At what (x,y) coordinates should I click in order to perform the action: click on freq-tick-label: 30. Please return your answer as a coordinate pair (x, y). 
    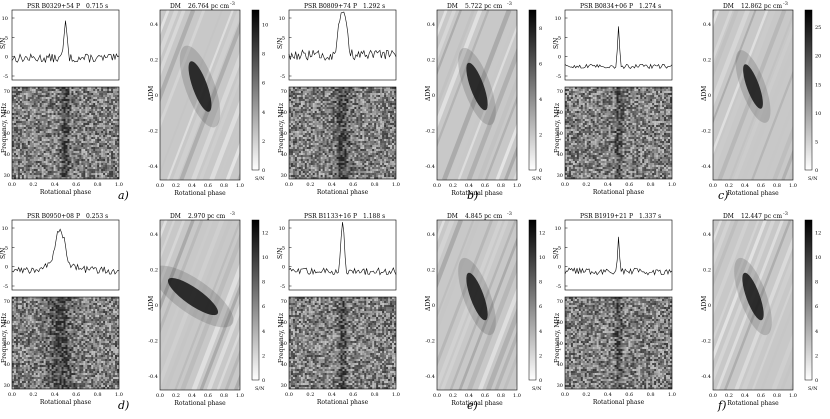
    Looking at the image, I should click on (7, 176).